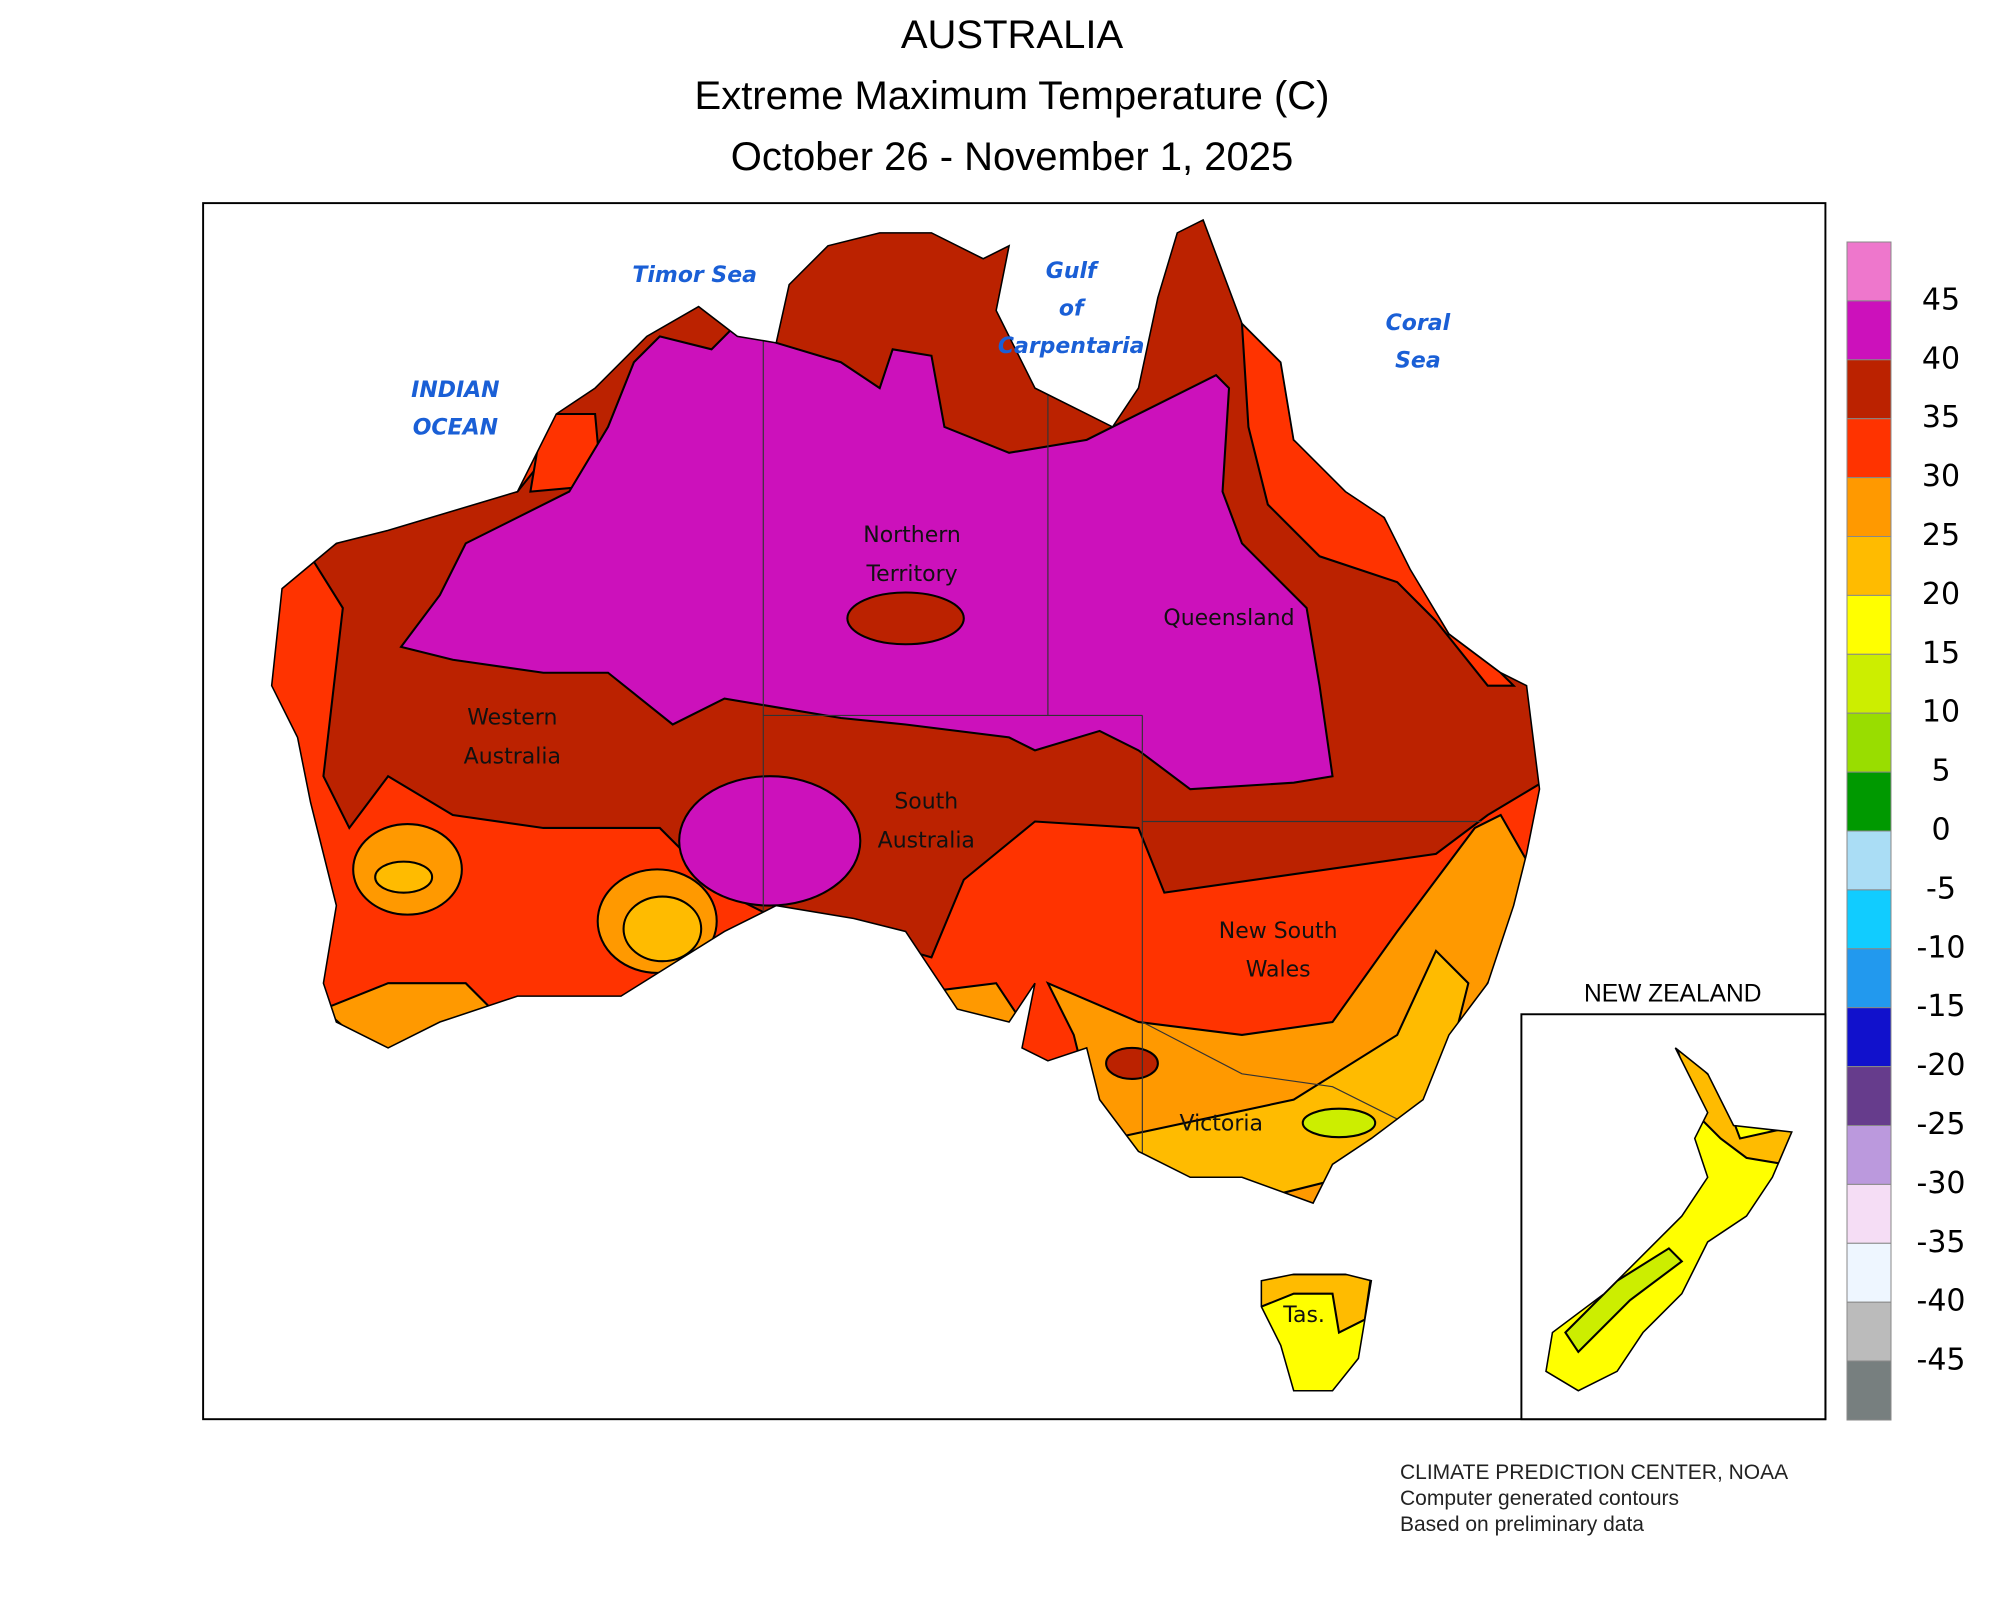 The image size is (2000, 1600). I want to click on water-label: Gulf, so click(1072, 271).